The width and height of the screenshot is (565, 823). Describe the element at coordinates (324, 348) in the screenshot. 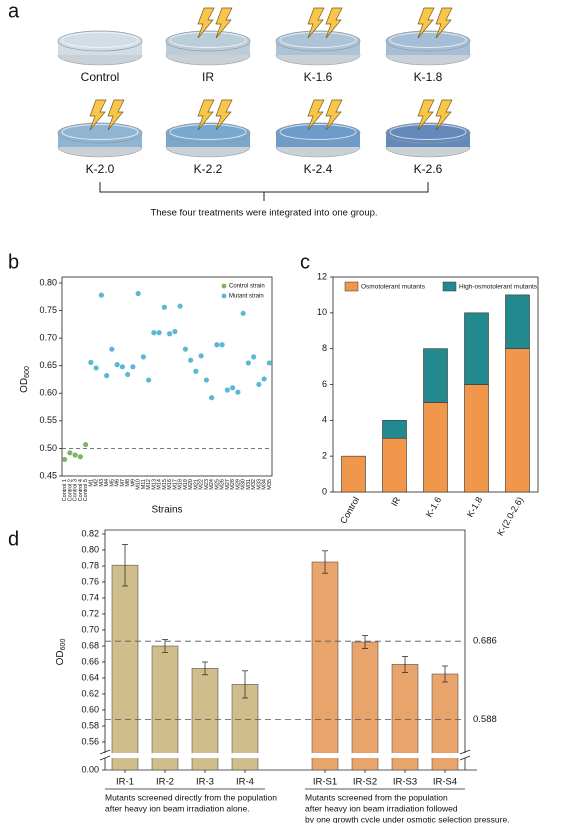

I see `y-tick-label: 8` at that location.